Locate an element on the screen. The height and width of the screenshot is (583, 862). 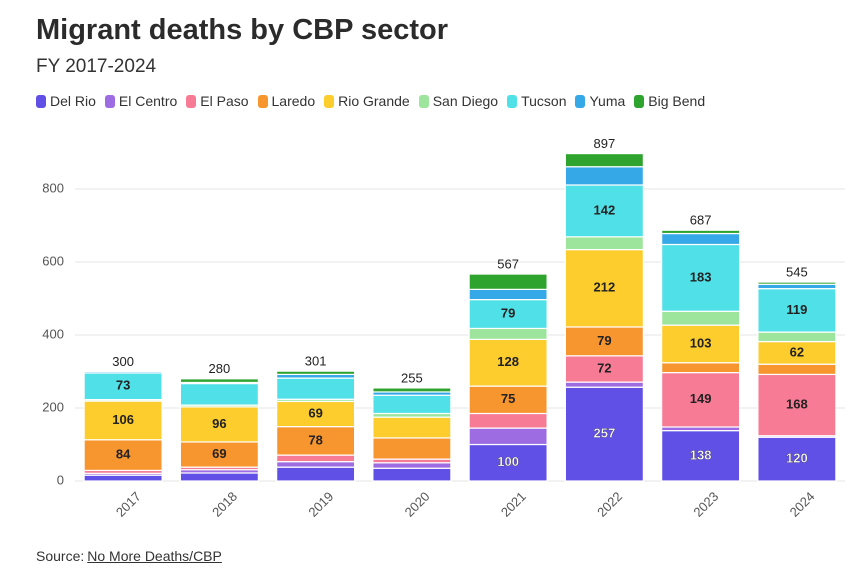
total-label: 567 is located at coordinates (508, 263).